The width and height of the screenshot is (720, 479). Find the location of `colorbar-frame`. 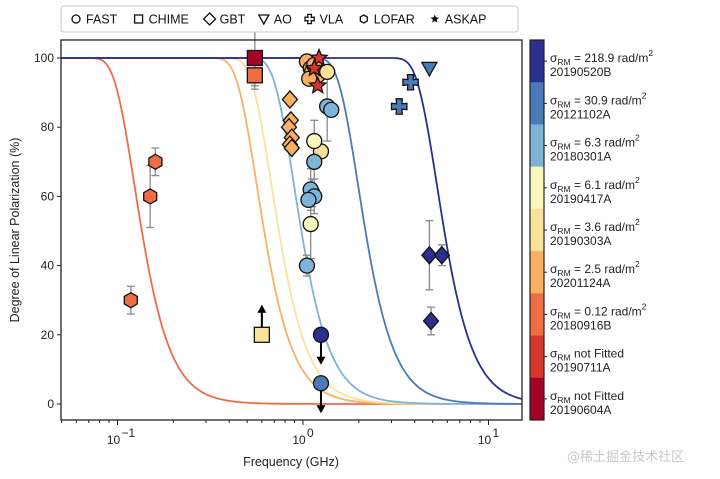

colorbar-frame is located at coordinates (537, 230).